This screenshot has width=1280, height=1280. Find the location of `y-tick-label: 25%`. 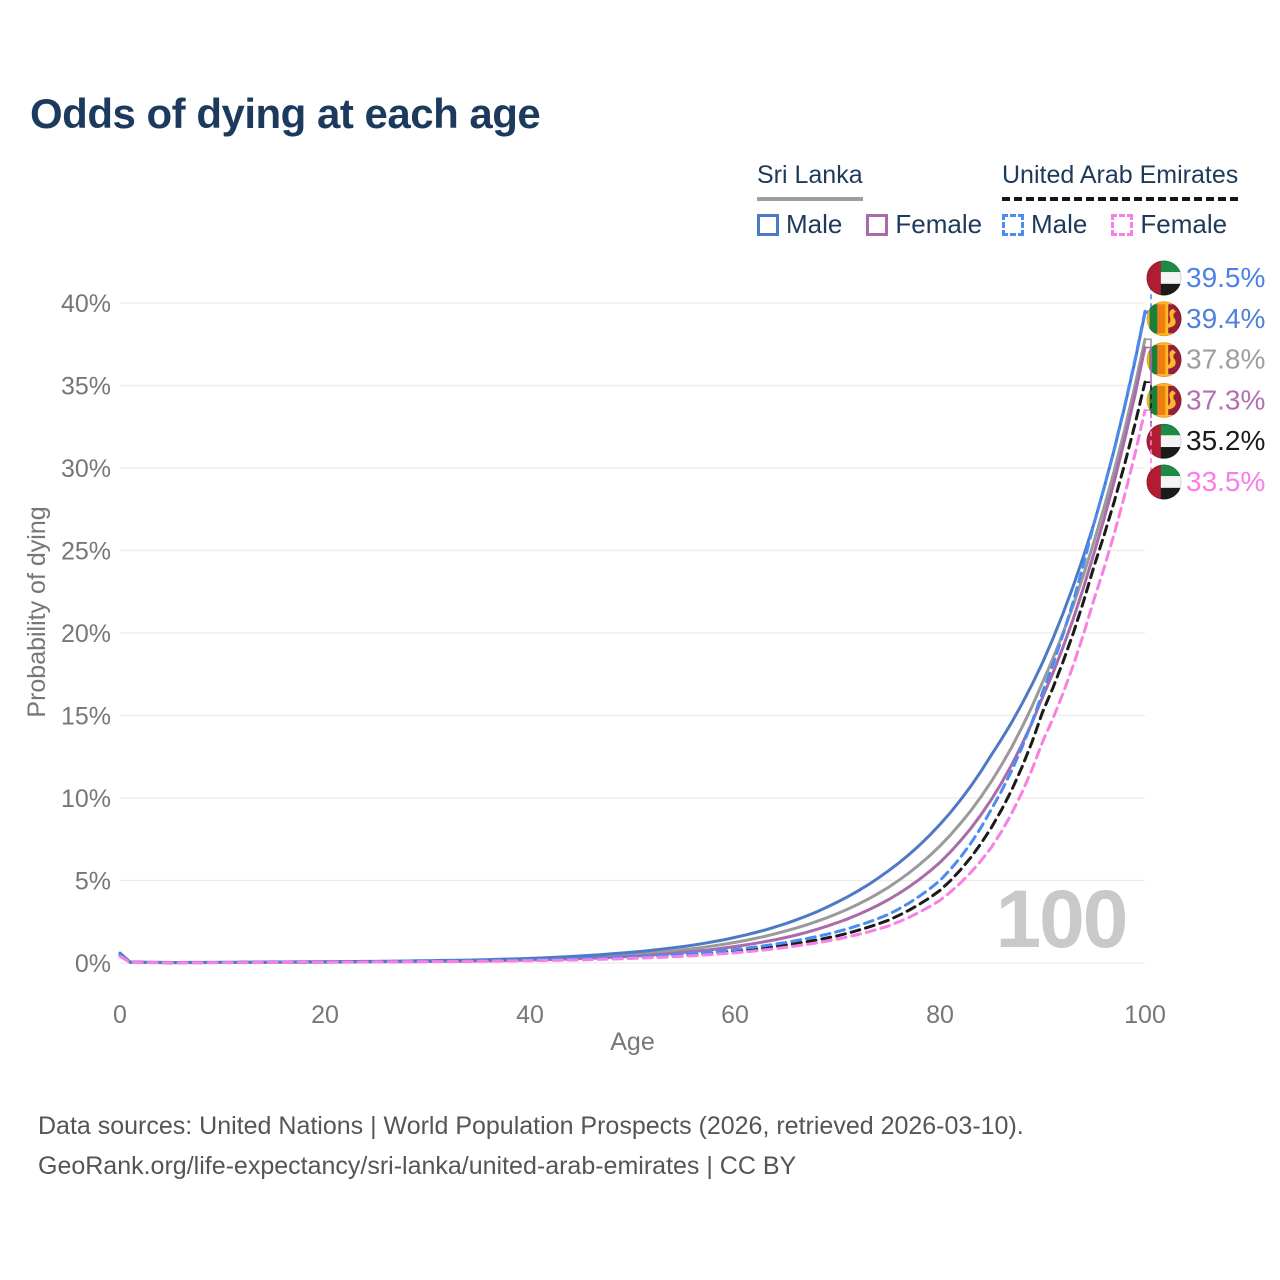

y-tick-label: 25% is located at coordinates (86, 552).